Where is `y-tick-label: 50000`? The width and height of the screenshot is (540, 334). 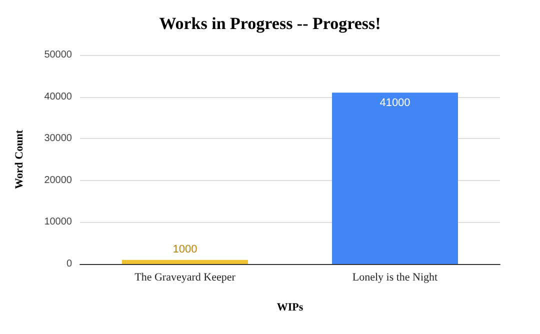 y-tick-label: 50000 is located at coordinates (58, 55).